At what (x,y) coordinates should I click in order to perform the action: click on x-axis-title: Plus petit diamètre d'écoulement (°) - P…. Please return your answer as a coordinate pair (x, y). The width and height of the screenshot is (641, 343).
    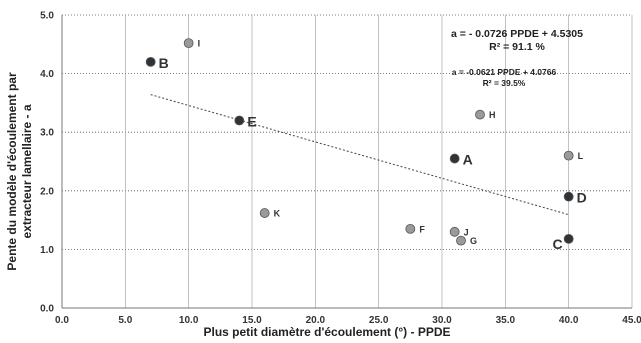
    Looking at the image, I should click on (326, 332).